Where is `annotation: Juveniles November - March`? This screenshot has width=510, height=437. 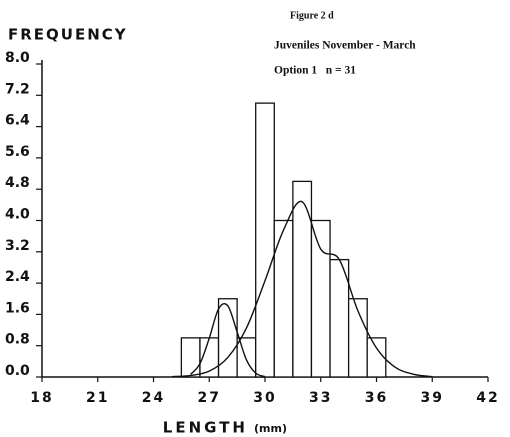 annotation: Juveniles November - March is located at coordinates (345, 46).